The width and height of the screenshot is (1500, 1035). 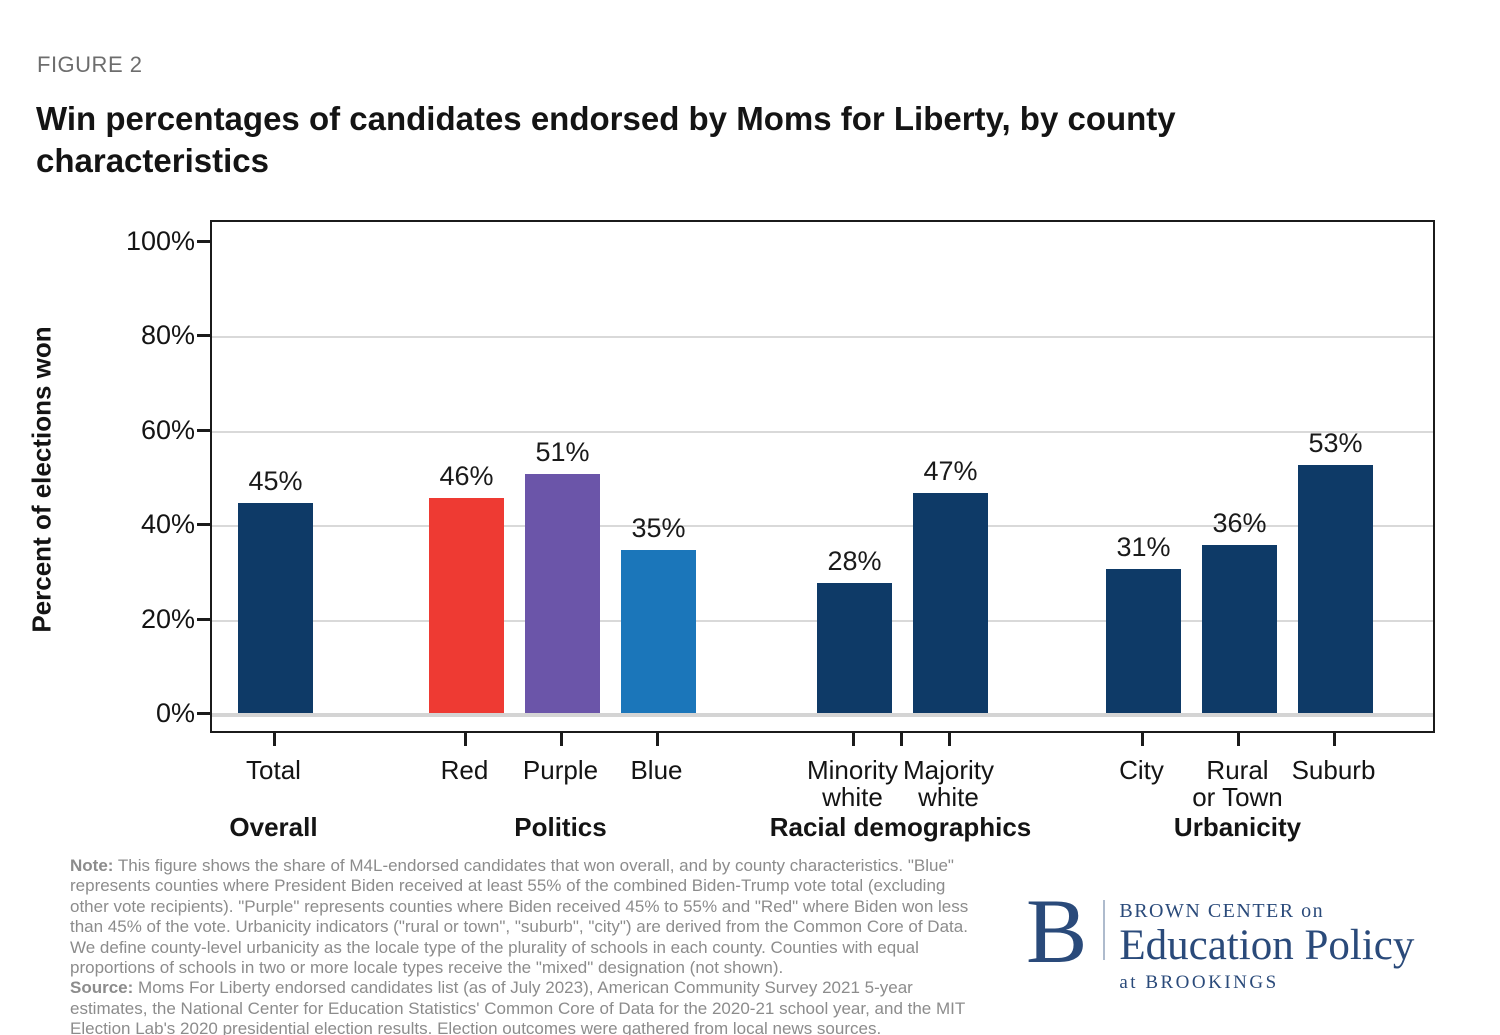 What do you see at coordinates (950, 471) in the screenshot?
I see `bar-value-label-majority-white: 47%` at bounding box center [950, 471].